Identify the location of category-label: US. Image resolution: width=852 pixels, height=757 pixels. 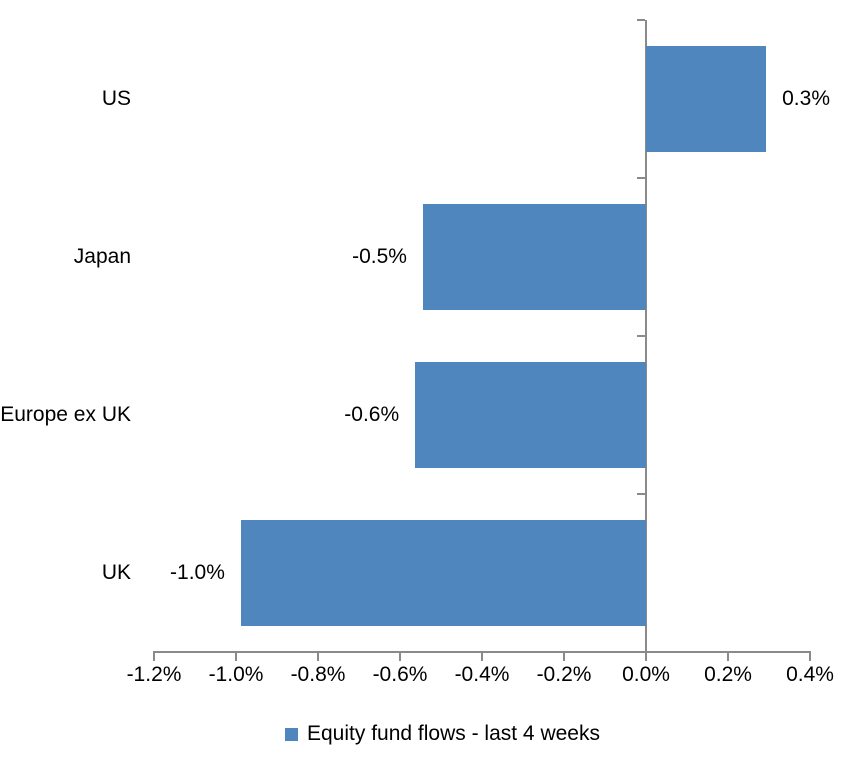
(116, 98).